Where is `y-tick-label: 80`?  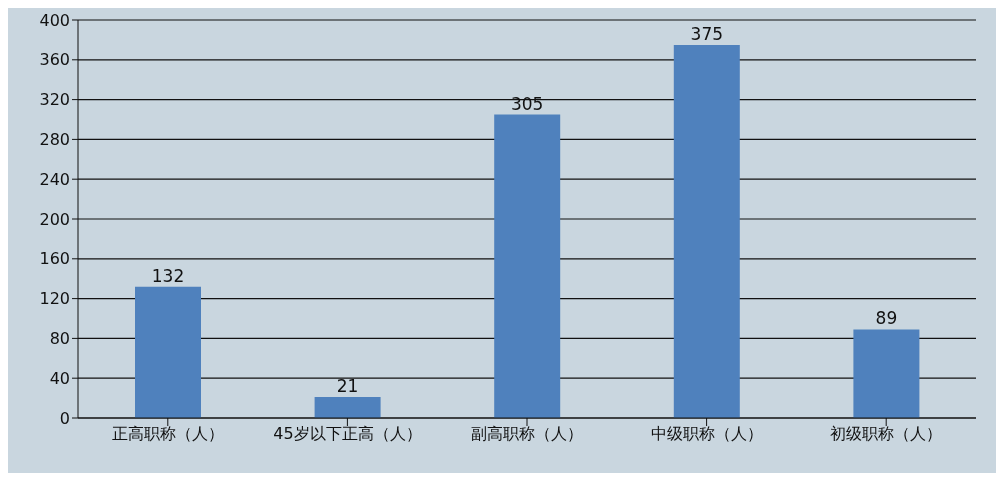 y-tick-label: 80 is located at coordinates (59, 339).